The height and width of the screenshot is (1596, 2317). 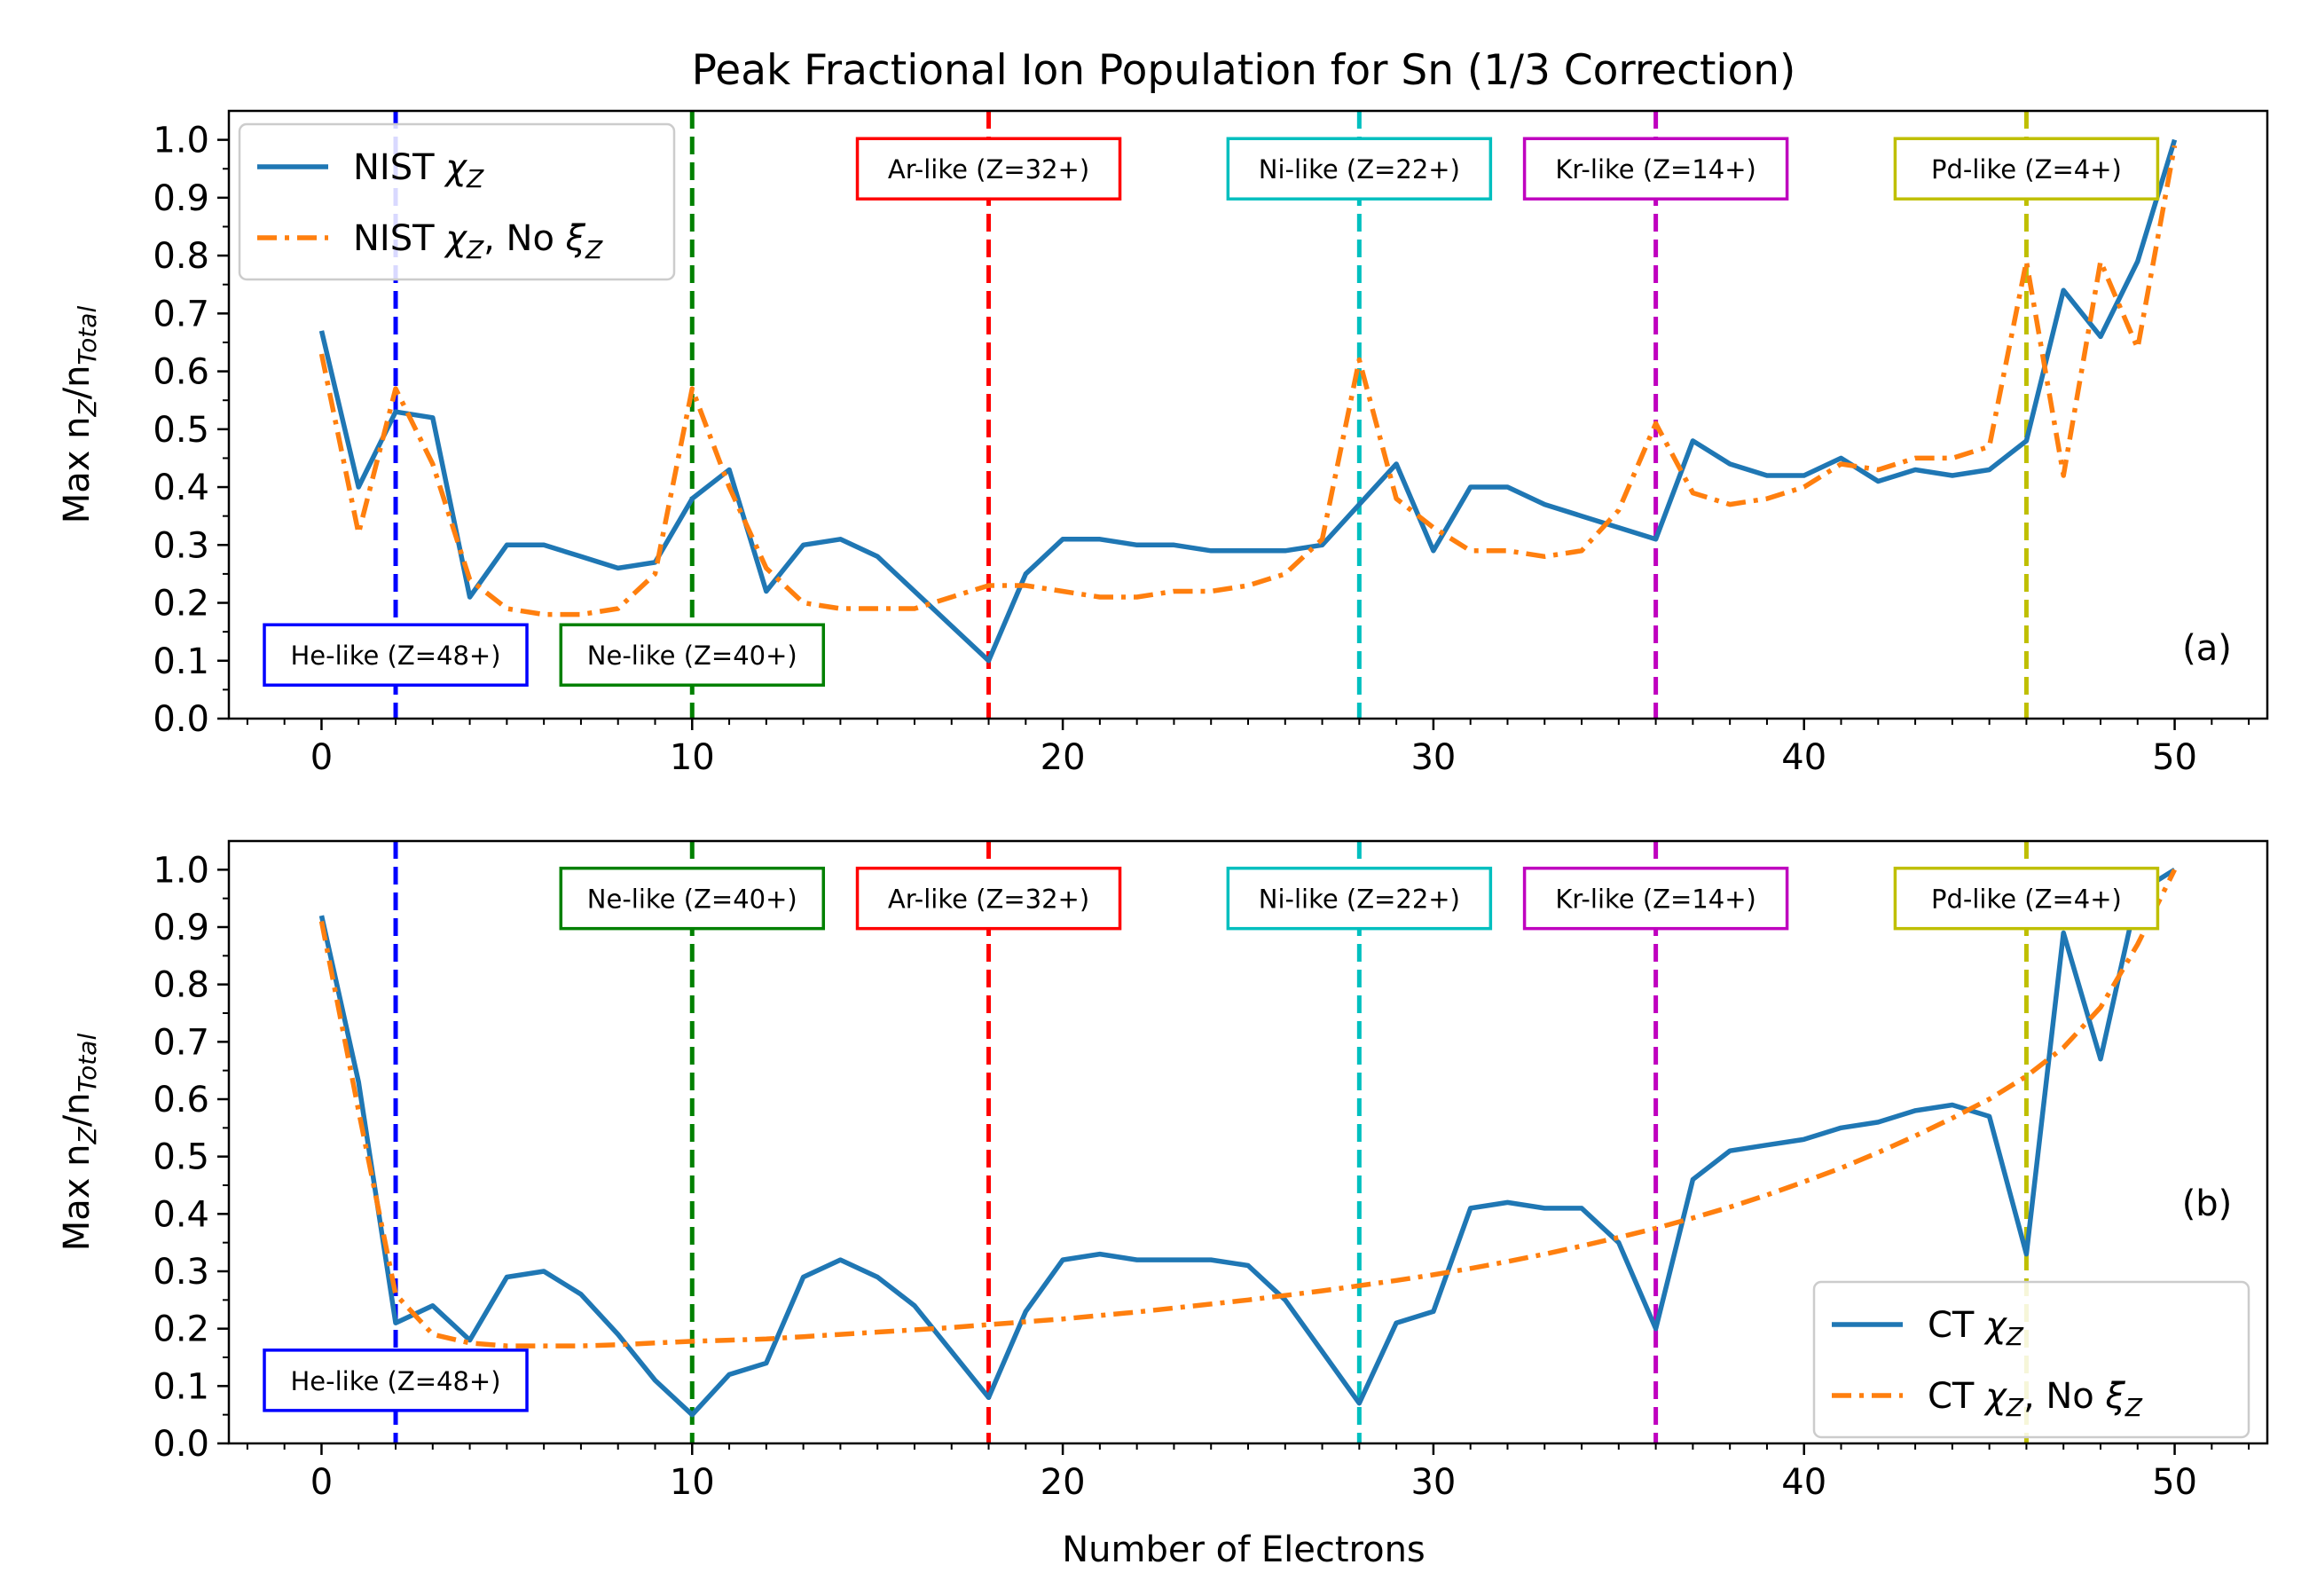 I want to click on y-tick-label: 0.9, so click(x=181, y=928).